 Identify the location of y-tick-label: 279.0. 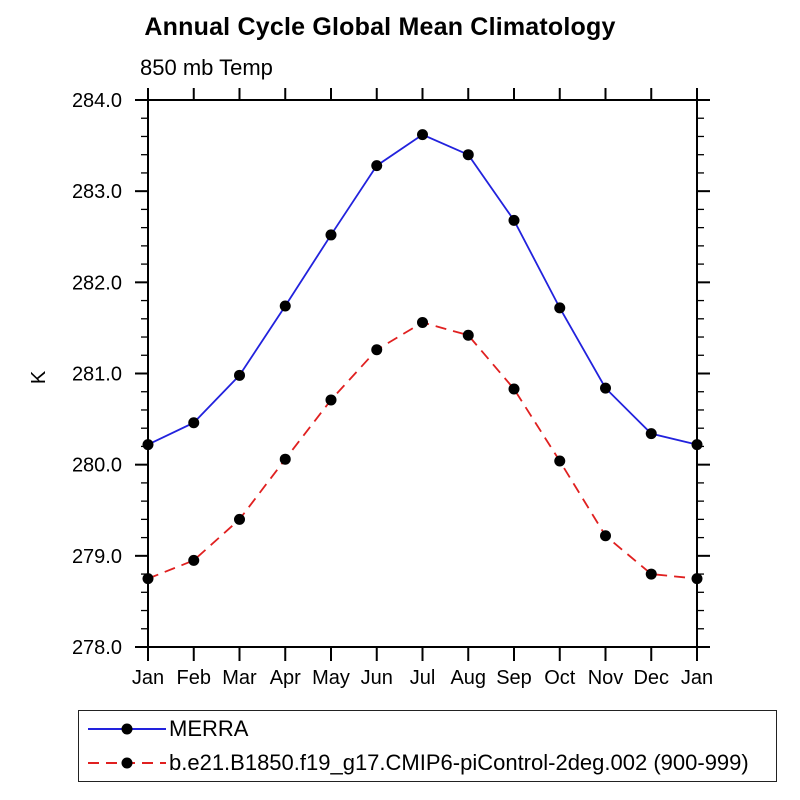
(97, 557).